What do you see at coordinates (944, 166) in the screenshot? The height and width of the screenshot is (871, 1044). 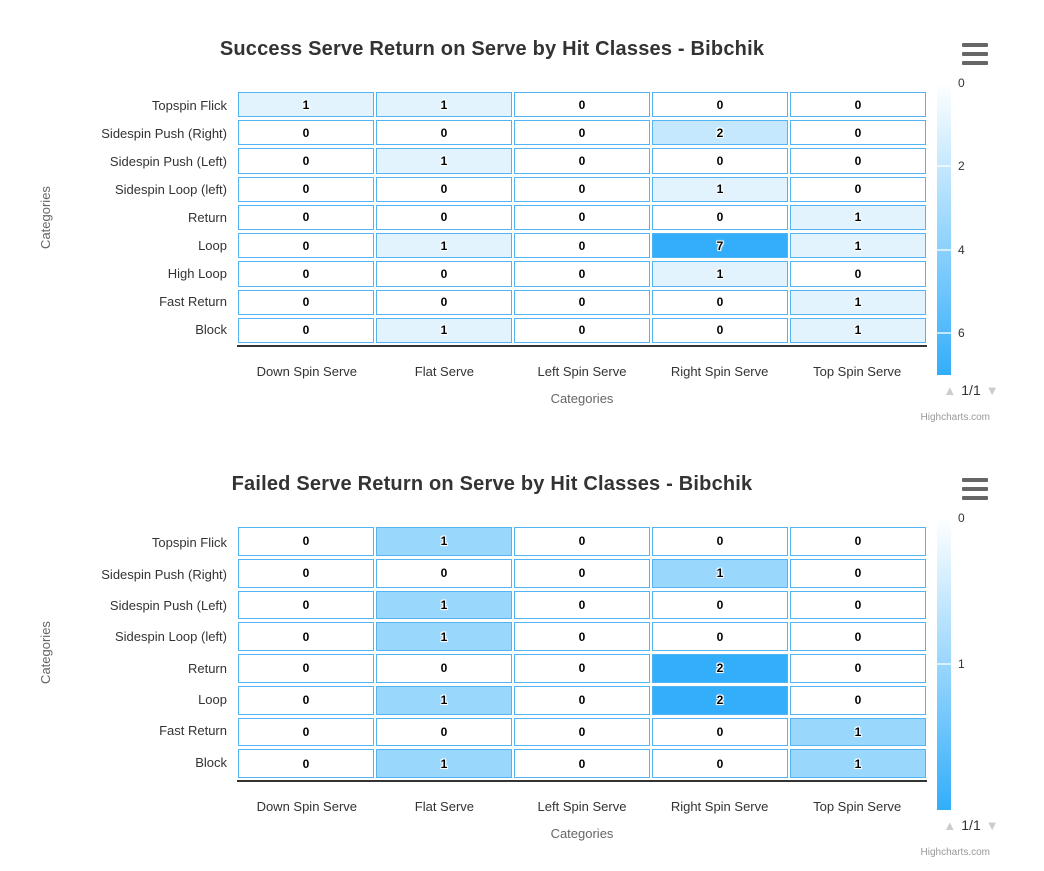 I see `color-axis-tick-mark` at bounding box center [944, 166].